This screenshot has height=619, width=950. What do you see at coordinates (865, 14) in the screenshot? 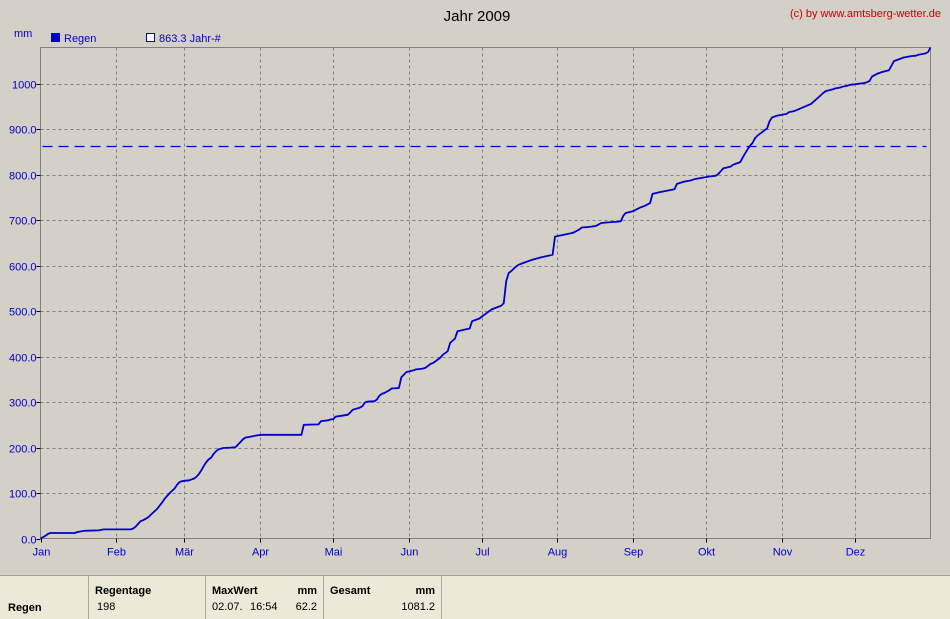
I see `credit-text: (c) by www.amtsberg-wetter.de` at bounding box center [865, 14].